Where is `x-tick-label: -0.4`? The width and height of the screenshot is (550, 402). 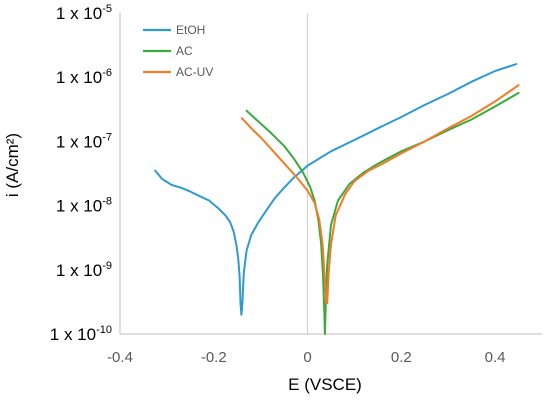 x-tick-label: -0.4 is located at coordinates (120, 357).